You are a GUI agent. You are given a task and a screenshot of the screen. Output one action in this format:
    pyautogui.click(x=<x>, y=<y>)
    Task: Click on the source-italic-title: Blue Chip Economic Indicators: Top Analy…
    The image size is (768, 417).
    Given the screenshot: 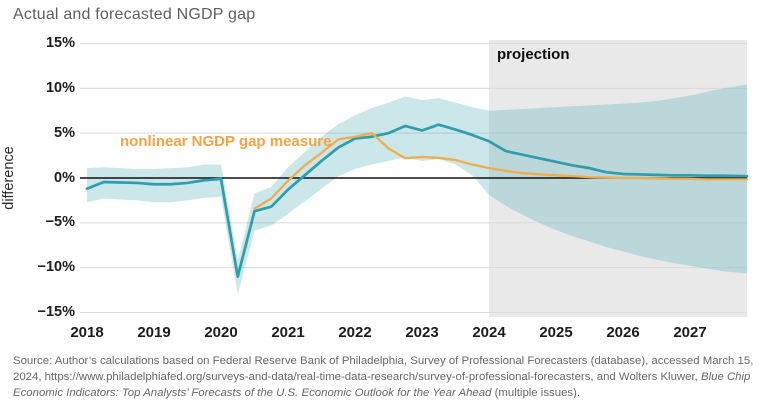 What is the action you would take?
    pyautogui.click(x=382, y=384)
    